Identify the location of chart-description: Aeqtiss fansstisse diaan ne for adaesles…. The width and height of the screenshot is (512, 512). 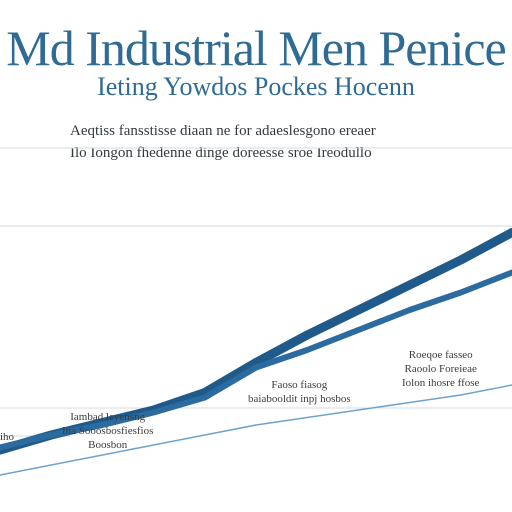
(290, 142).